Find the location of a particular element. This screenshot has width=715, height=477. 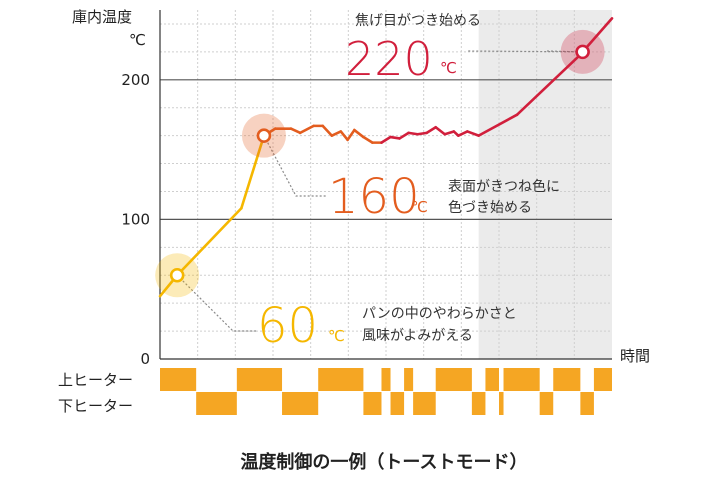

y-tick-label: 0 is located at coordinates (145, 359).